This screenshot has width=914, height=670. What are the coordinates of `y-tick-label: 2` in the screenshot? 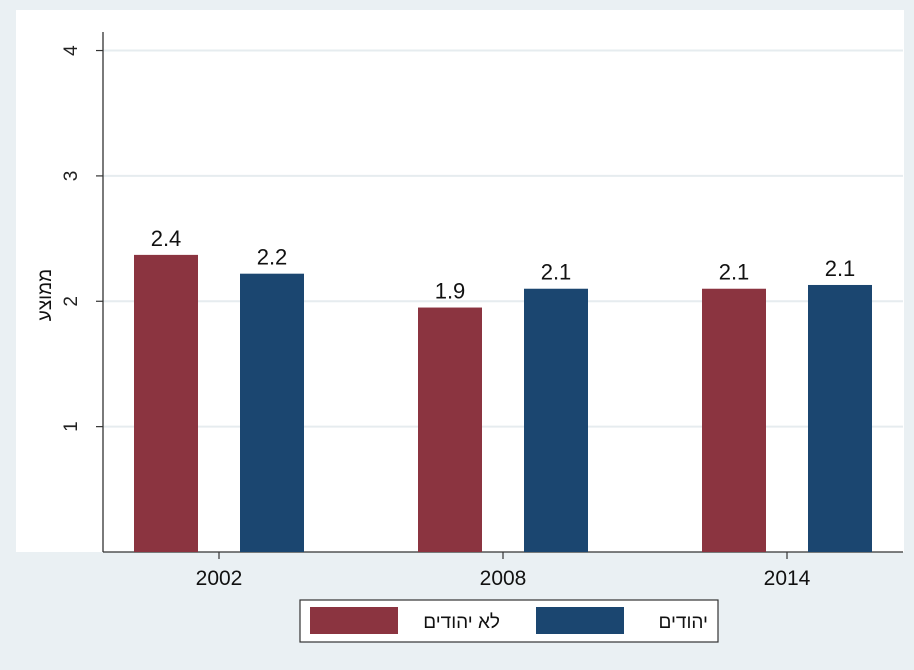 It's located at (71, 301).